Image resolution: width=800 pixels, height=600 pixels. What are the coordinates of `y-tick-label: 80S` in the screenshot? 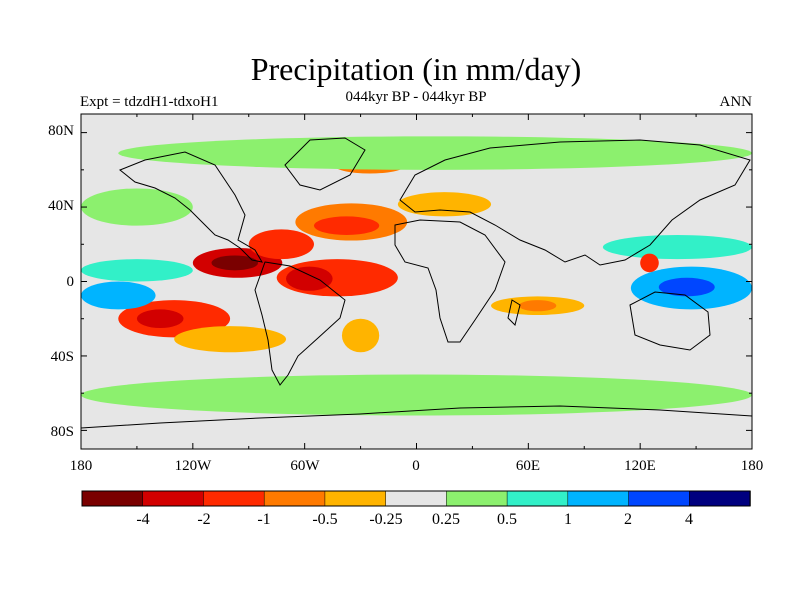 It's located at (62, 432).